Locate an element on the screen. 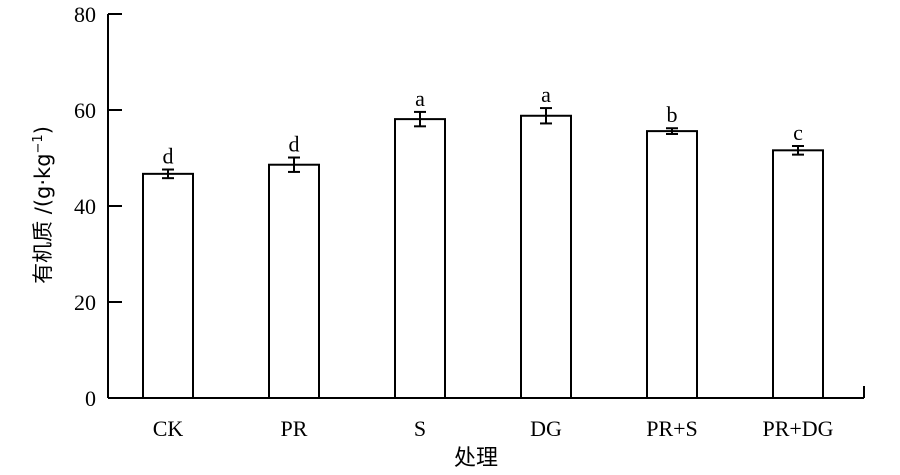 The image size is (900, 475). y-tick-label: 60 is located at coordinates (85, 110).